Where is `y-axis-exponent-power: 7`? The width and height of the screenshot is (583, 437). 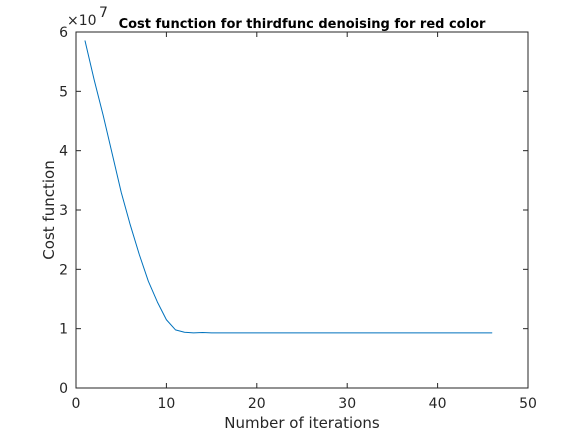
y-axis-exponent-power: 7 is located at coordinates (103, 13).